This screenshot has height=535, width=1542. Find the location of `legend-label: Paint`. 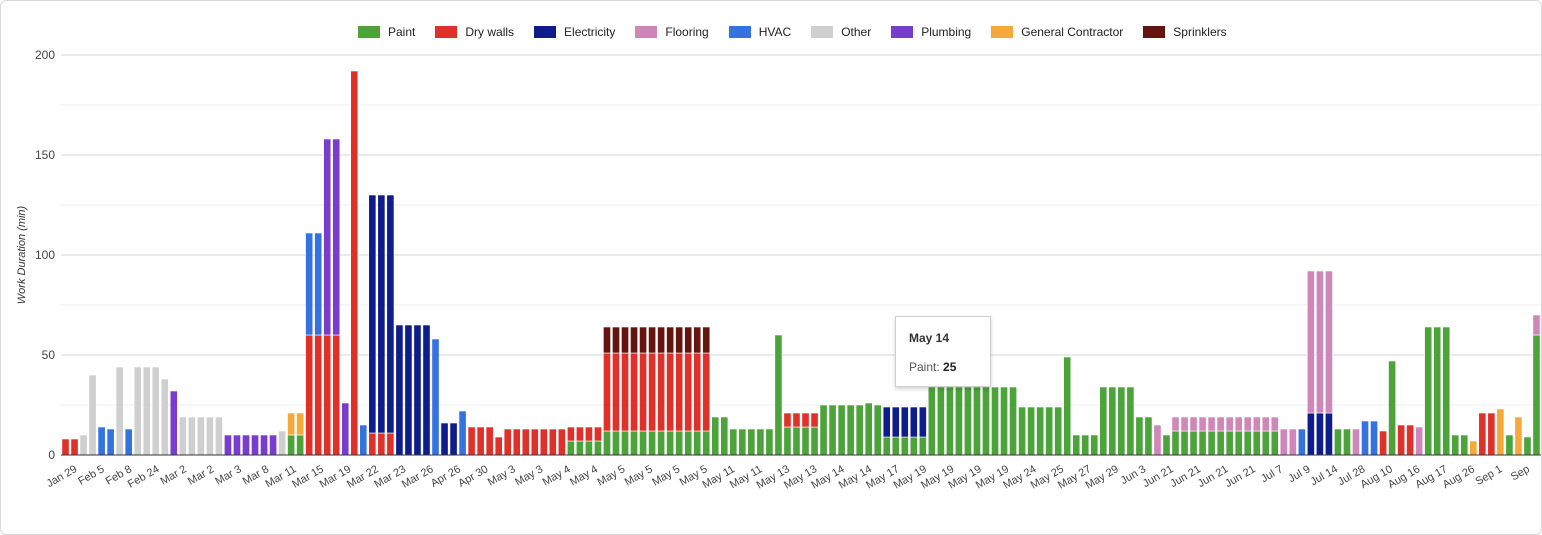

legend-label: Paint is located at coordinates (402, 32).